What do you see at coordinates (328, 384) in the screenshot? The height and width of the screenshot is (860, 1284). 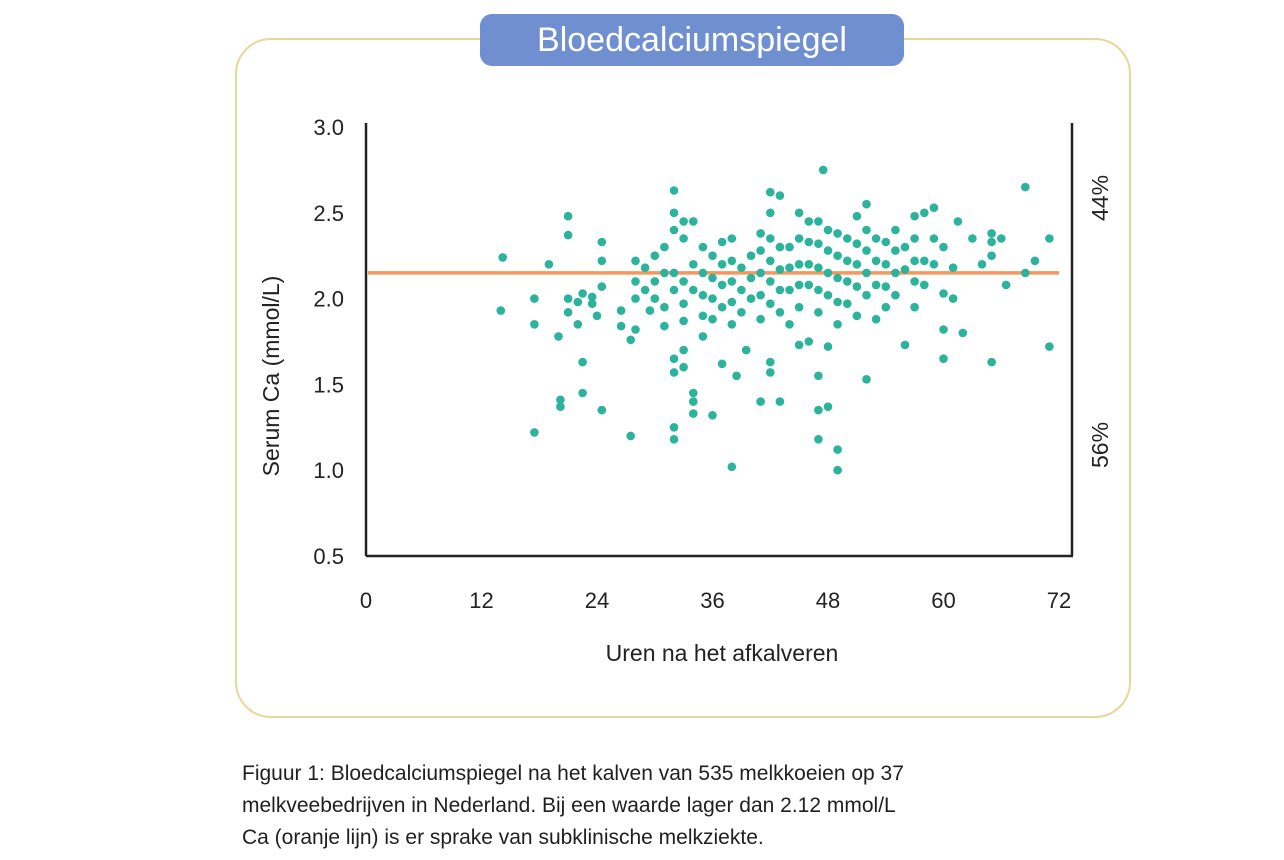 I see `y-tick-label: 1.5` at bounding box center [328, 384].